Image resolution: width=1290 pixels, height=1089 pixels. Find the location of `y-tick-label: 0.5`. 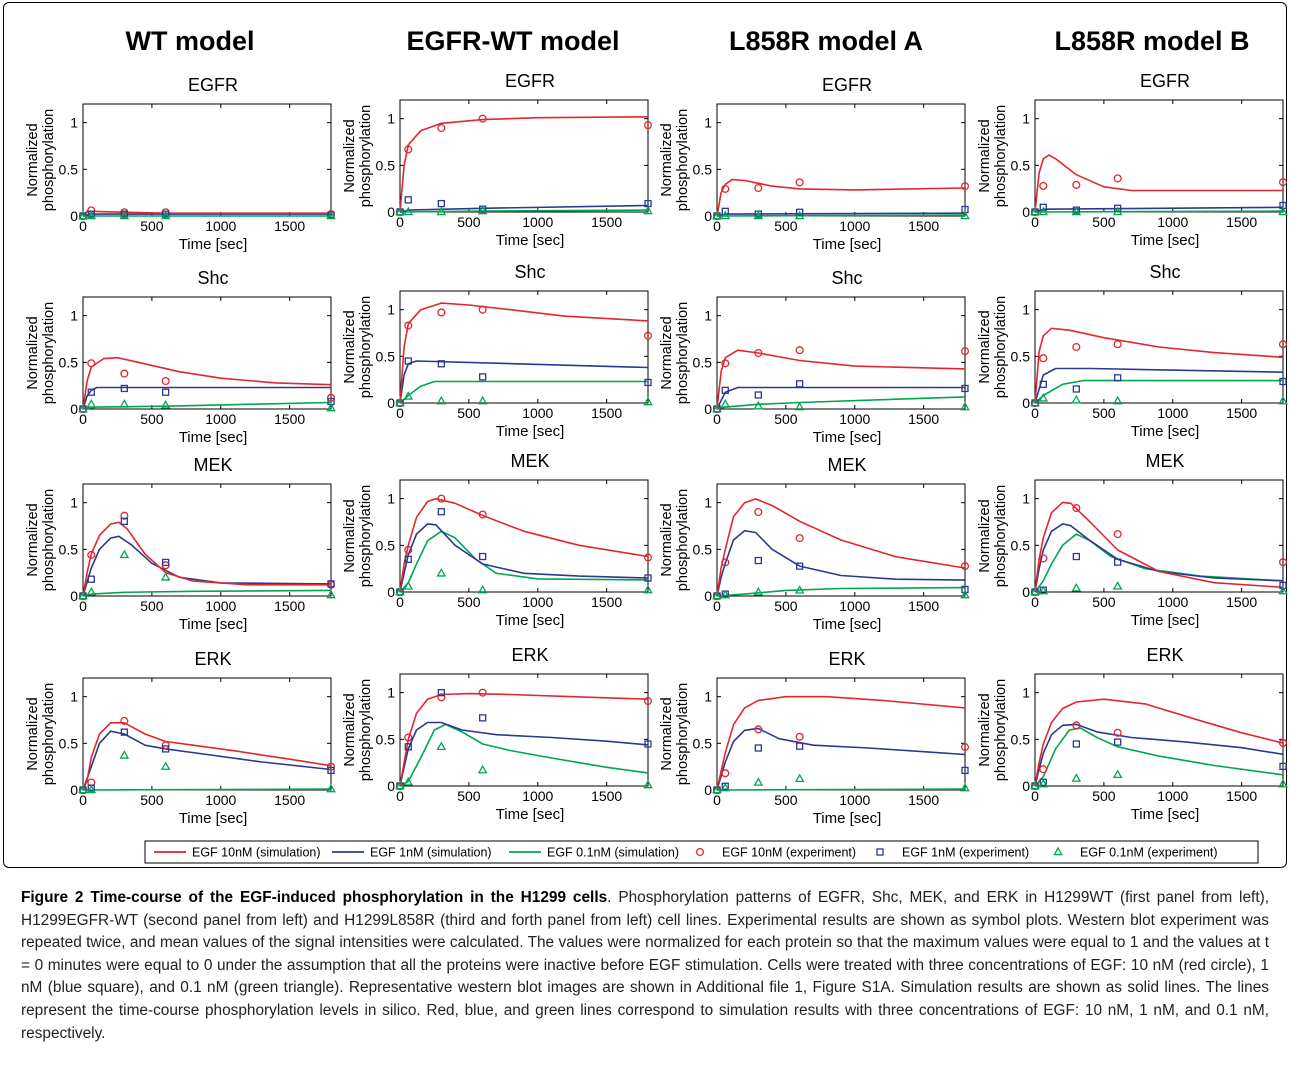

y-tick-label: 0.5 is located at coordinates (386, 739).